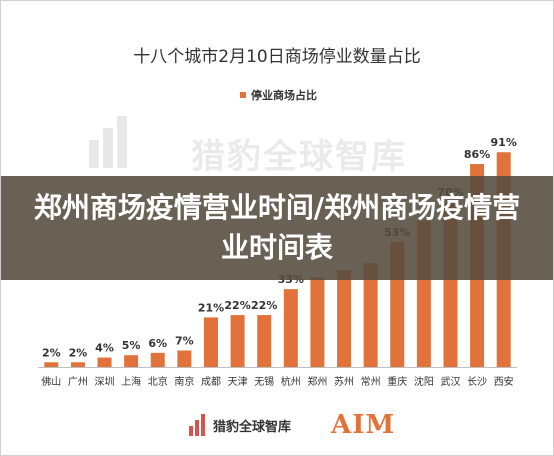 Image resolution: width=554 pixels, height=456 pixels. What do you see at coordinates (104, 348) in the screenshot?
I see `bar-value-label: 4%` at bounding box center [104, 348].